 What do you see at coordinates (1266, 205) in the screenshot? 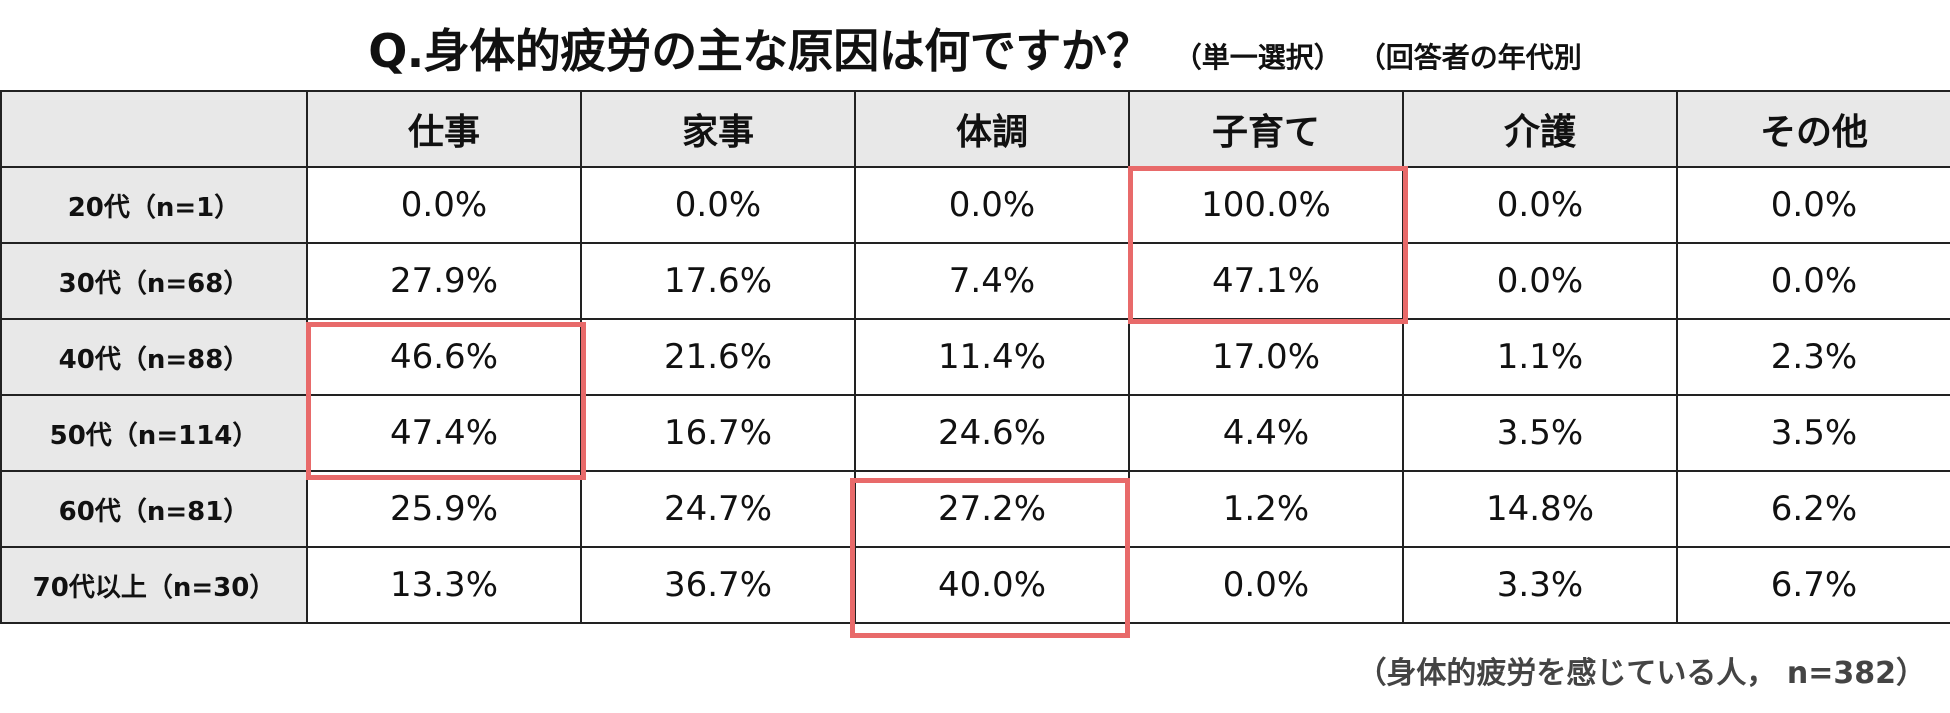
I see `table-cell: 100.0%` at bounding box center [1266, 205].